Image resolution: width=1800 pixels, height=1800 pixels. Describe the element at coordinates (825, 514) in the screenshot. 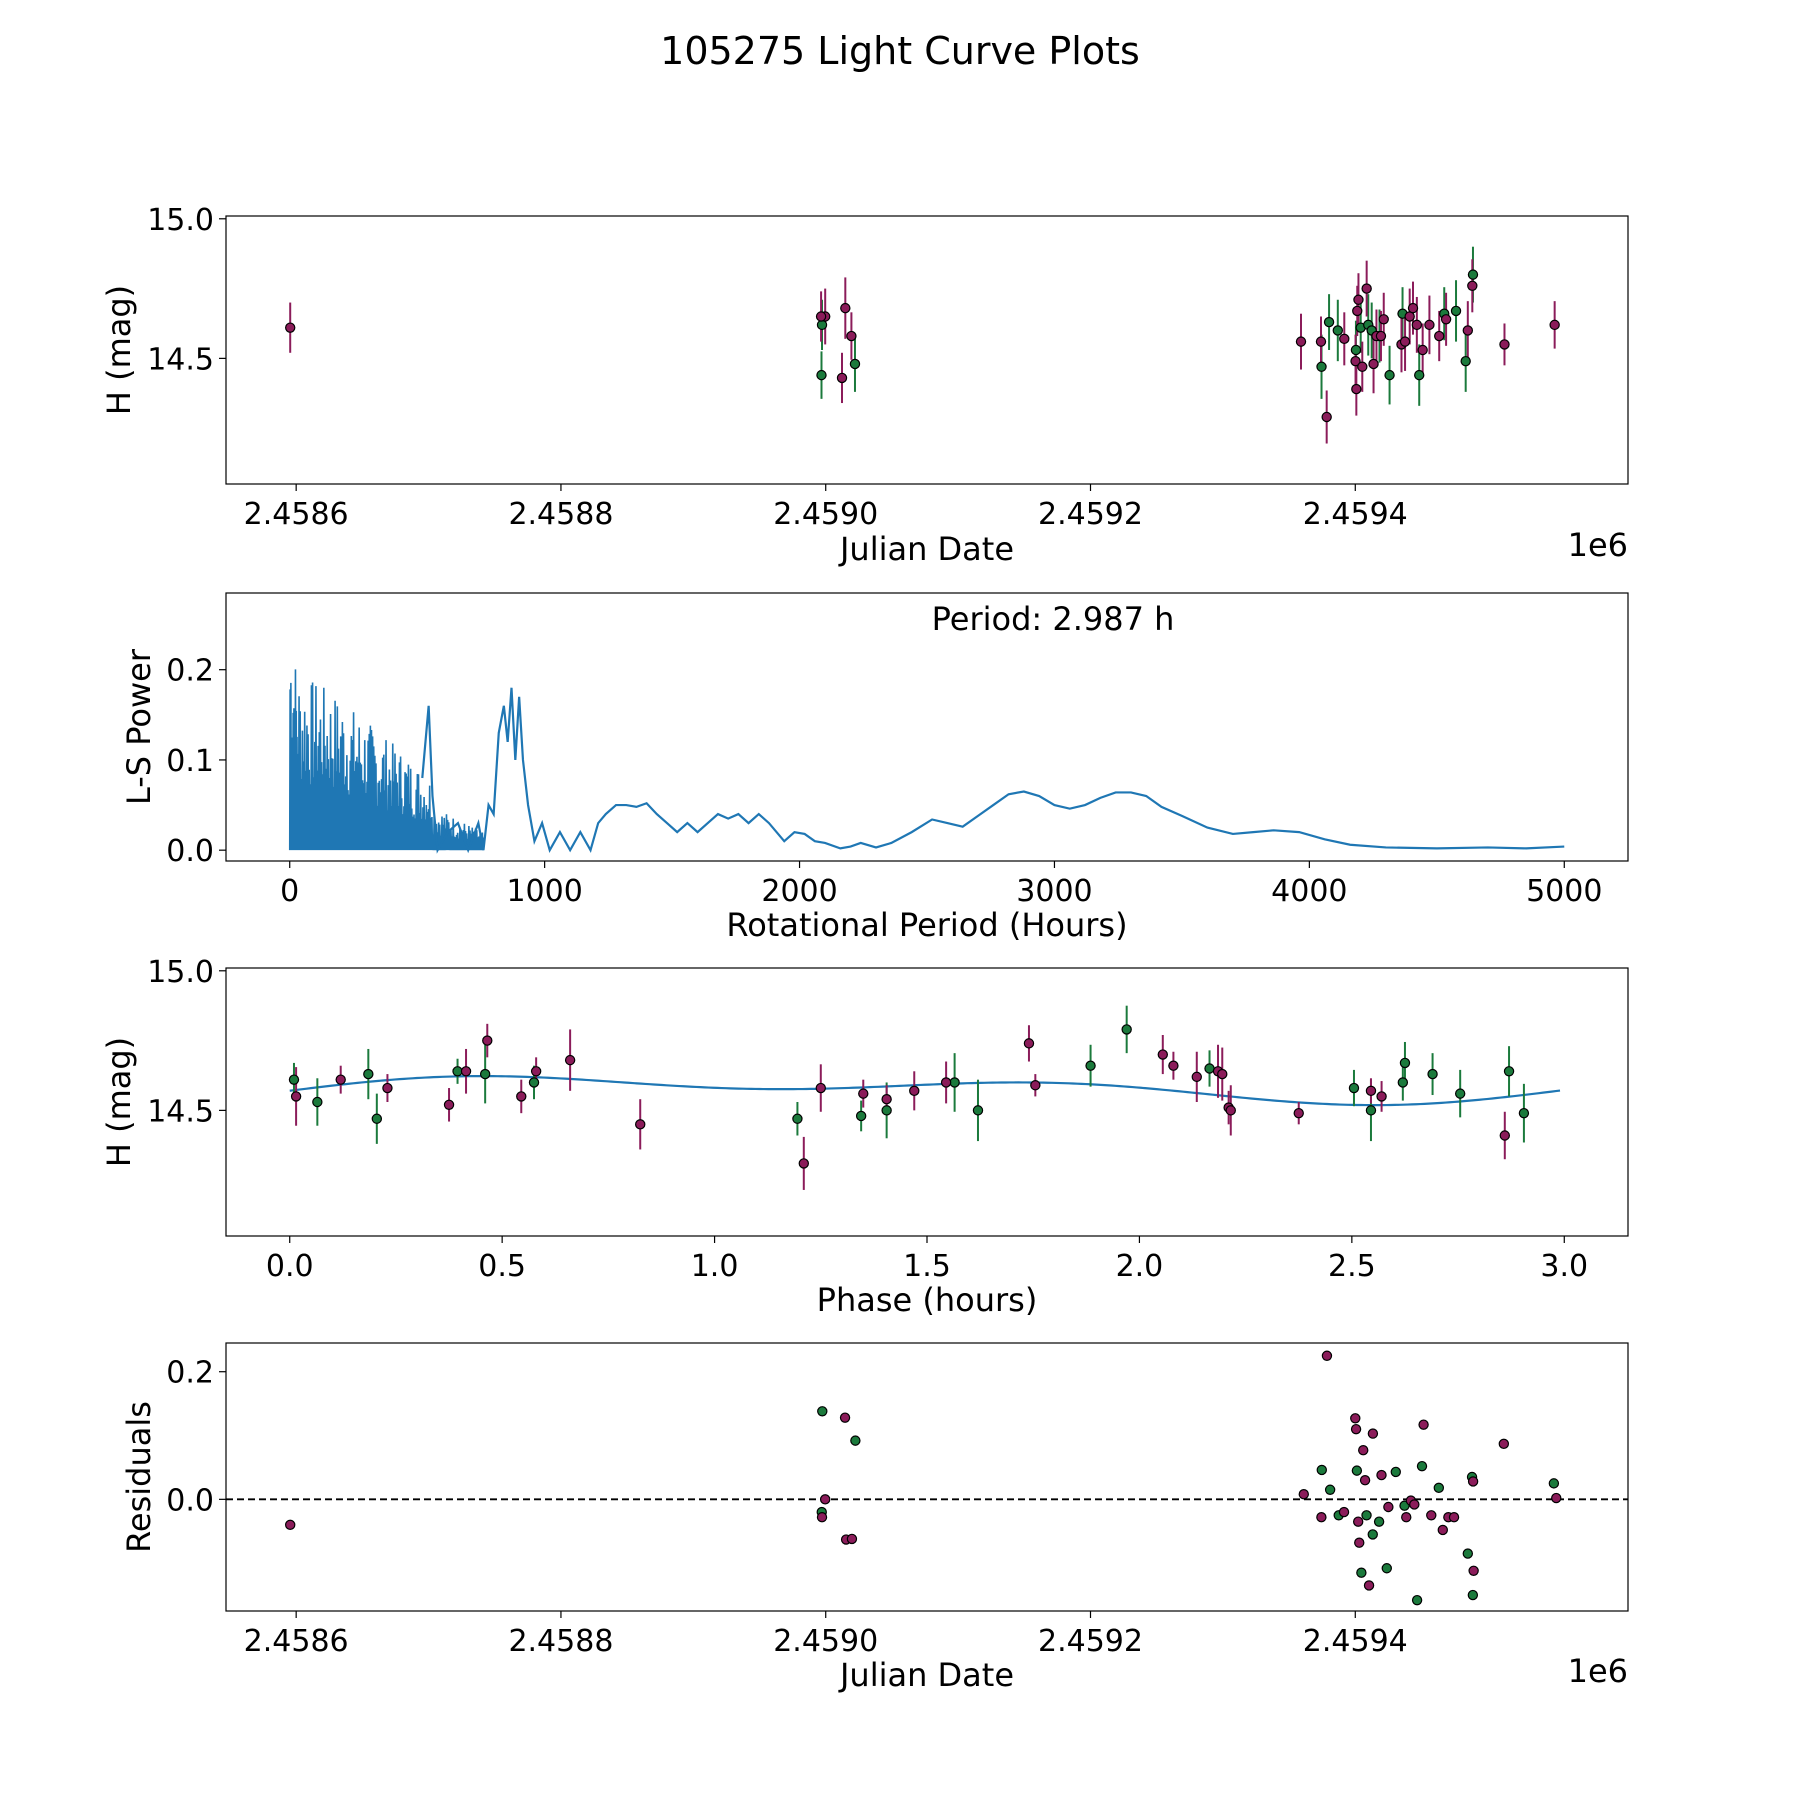

I see `lightcurve-xtick-label: 2.4590` at that location.